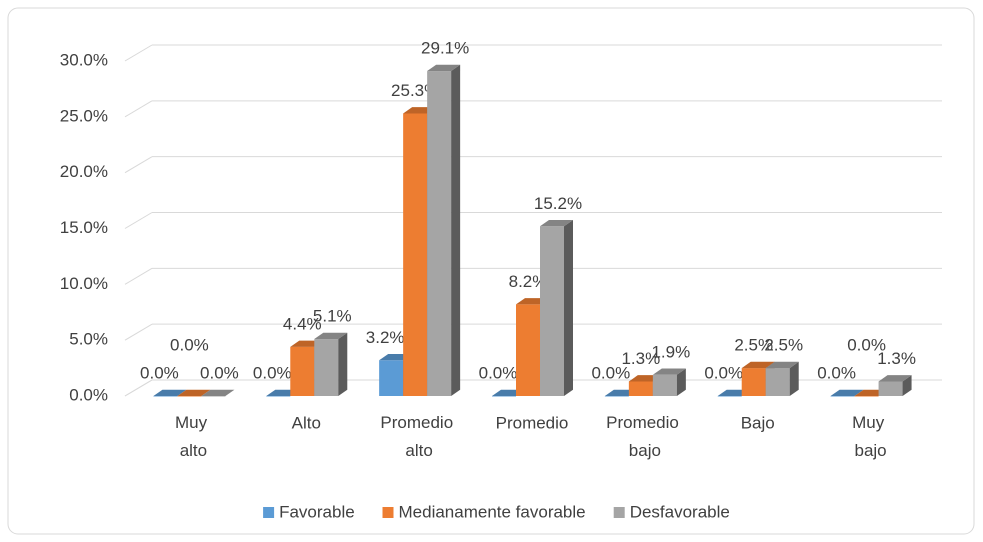 The image size is (983, 542). I want to click on data-label: 15.2%, so click(558, 203).